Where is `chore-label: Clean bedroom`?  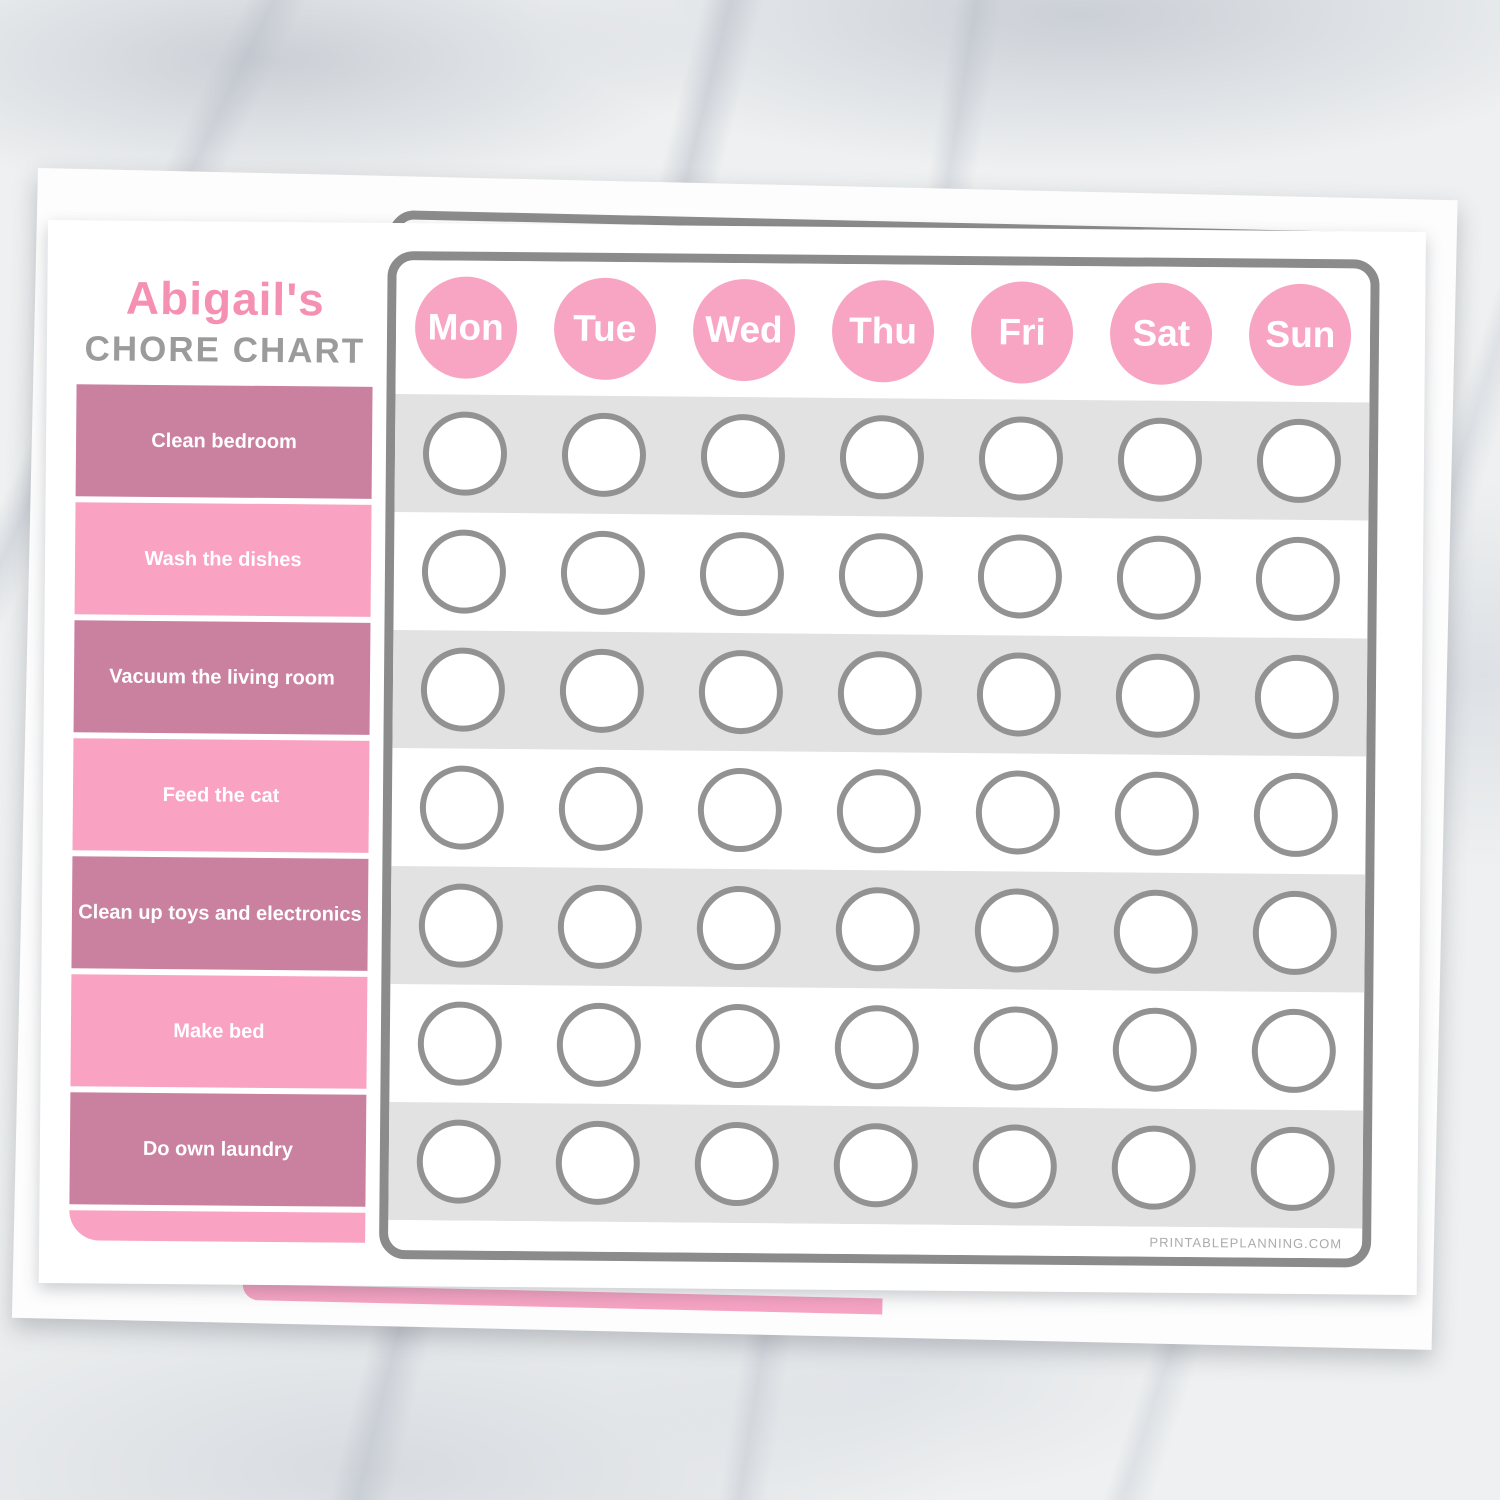
chore-label: Clean bedroom is located at coordinates (224, 442).